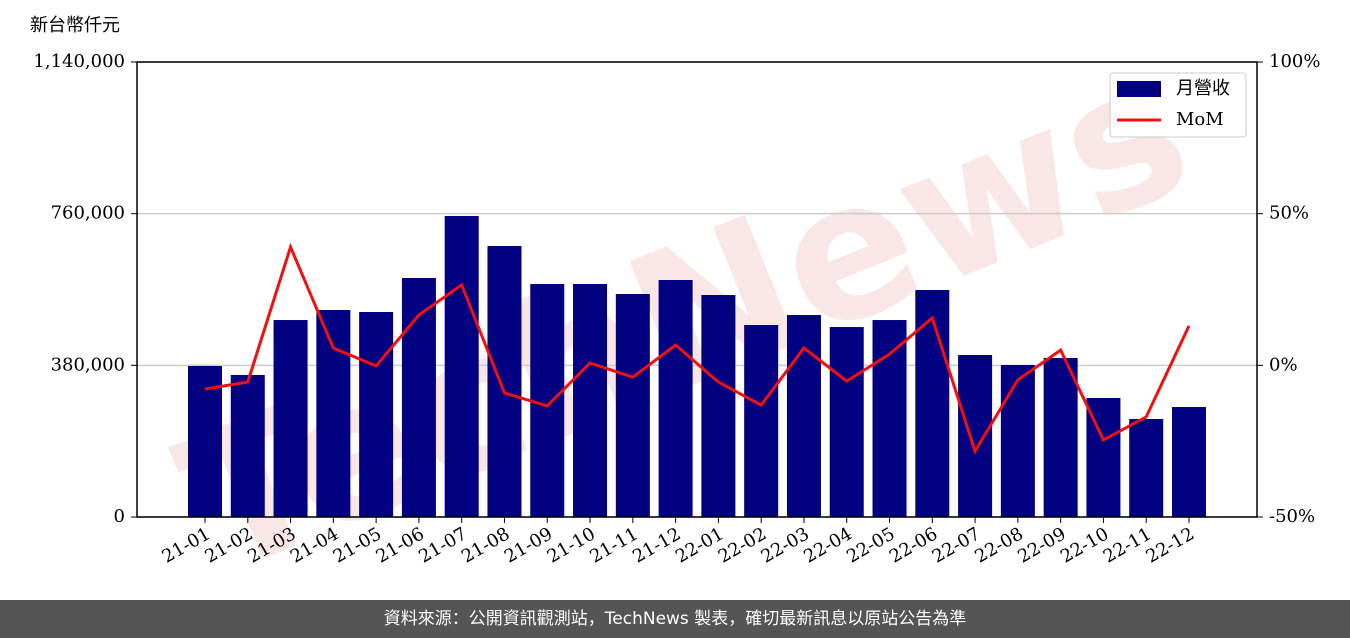 The width and height of the screenshot is (1350, 638). I want to click on x-tick-label: 22-06, so click(913, 545).